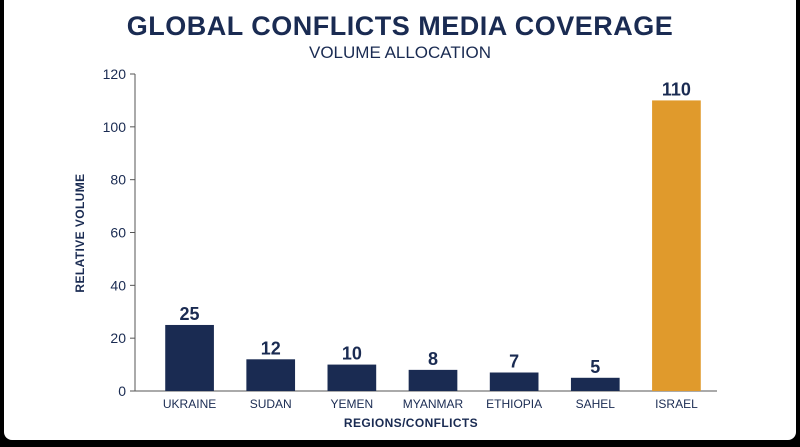 This screenshot has height=447, width=800. I want to click on y-tick-label: 40, so click(118, 285).